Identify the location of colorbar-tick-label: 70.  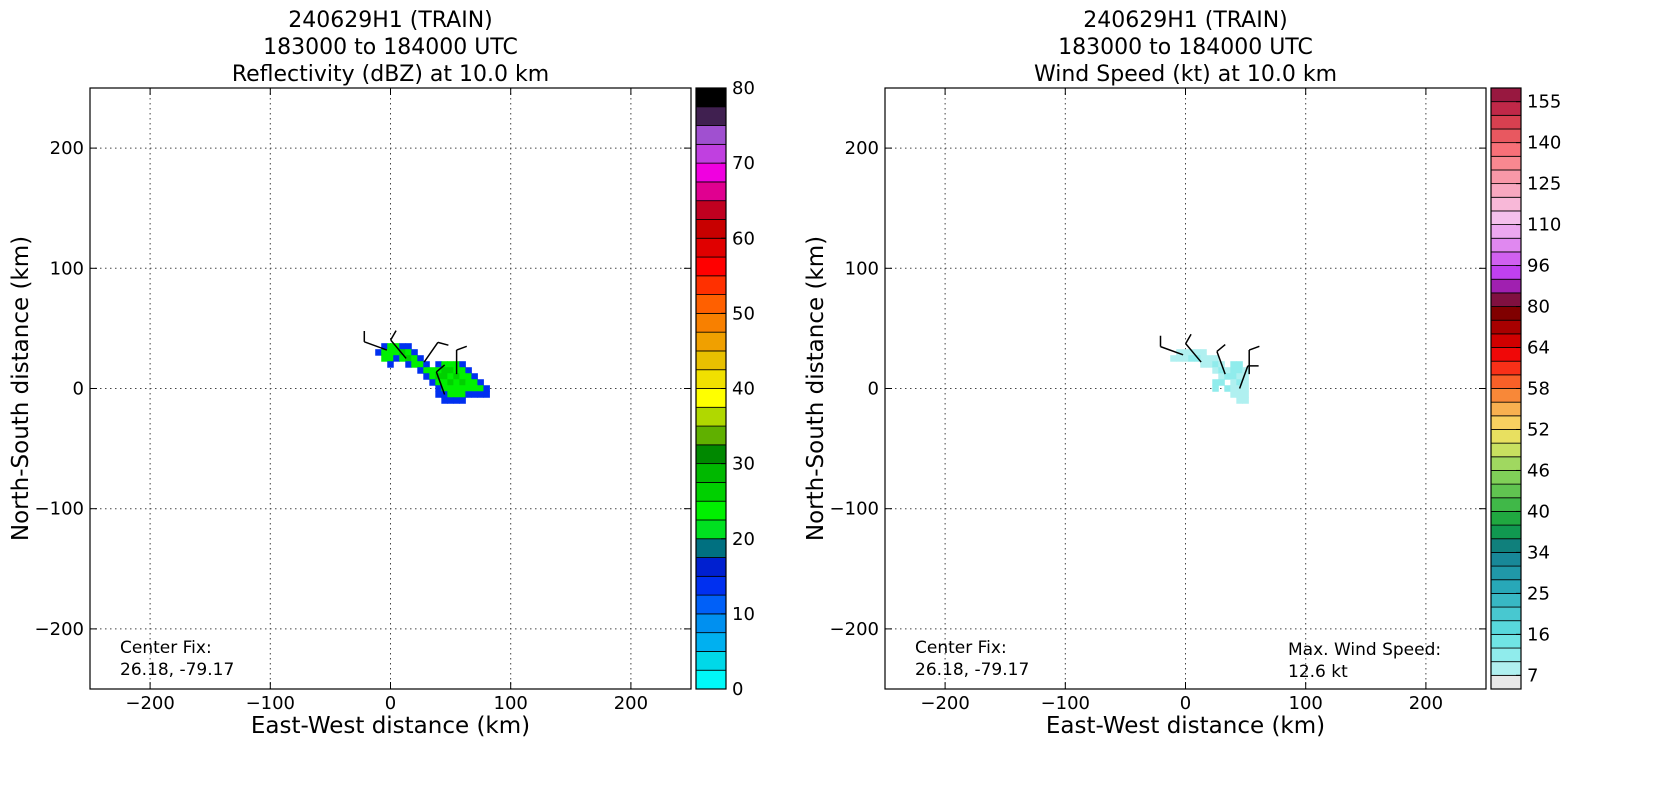
(743, 163).